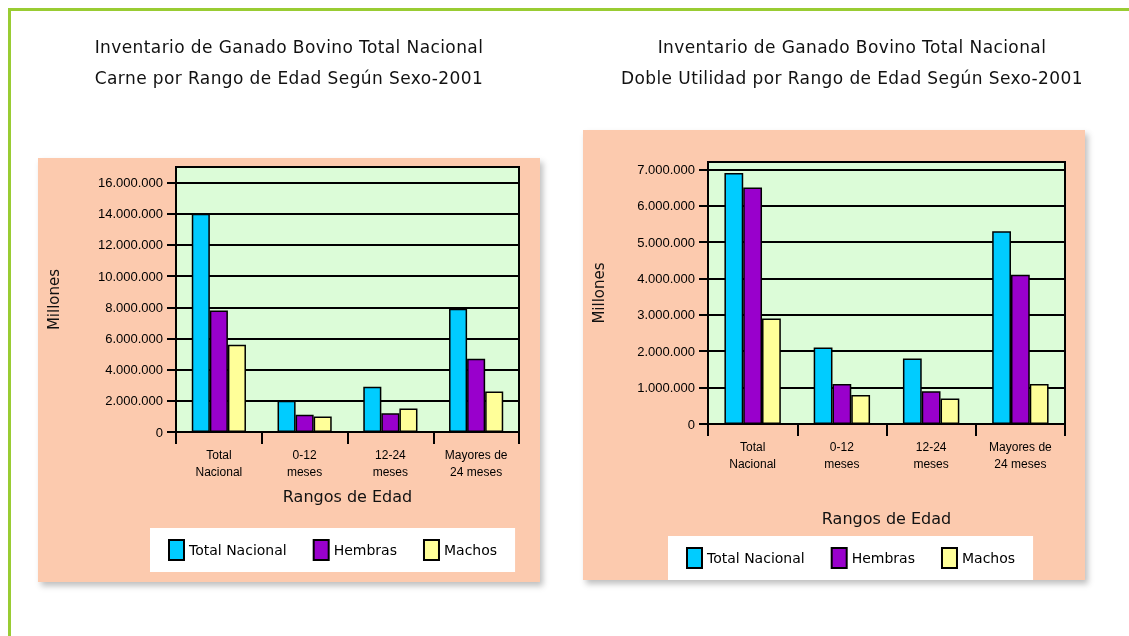 Image resolution: width=1129 pixels, height=636 pixels. I want to click on y-tick-label: 10.000.000, so click(130, 276).